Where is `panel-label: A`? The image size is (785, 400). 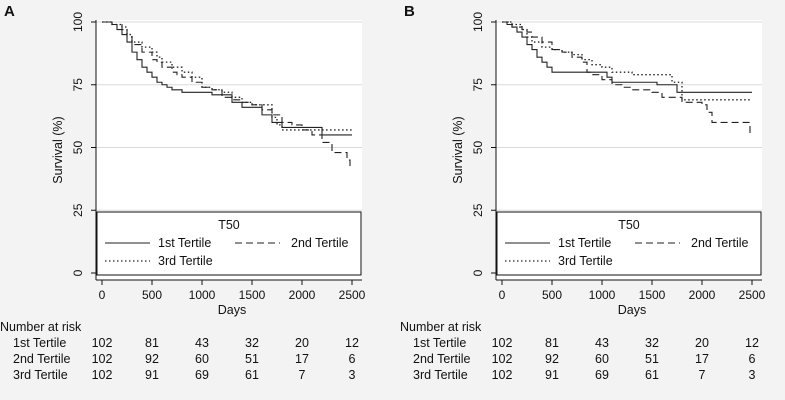 panel-label: A is located at coordinates (9, 11).